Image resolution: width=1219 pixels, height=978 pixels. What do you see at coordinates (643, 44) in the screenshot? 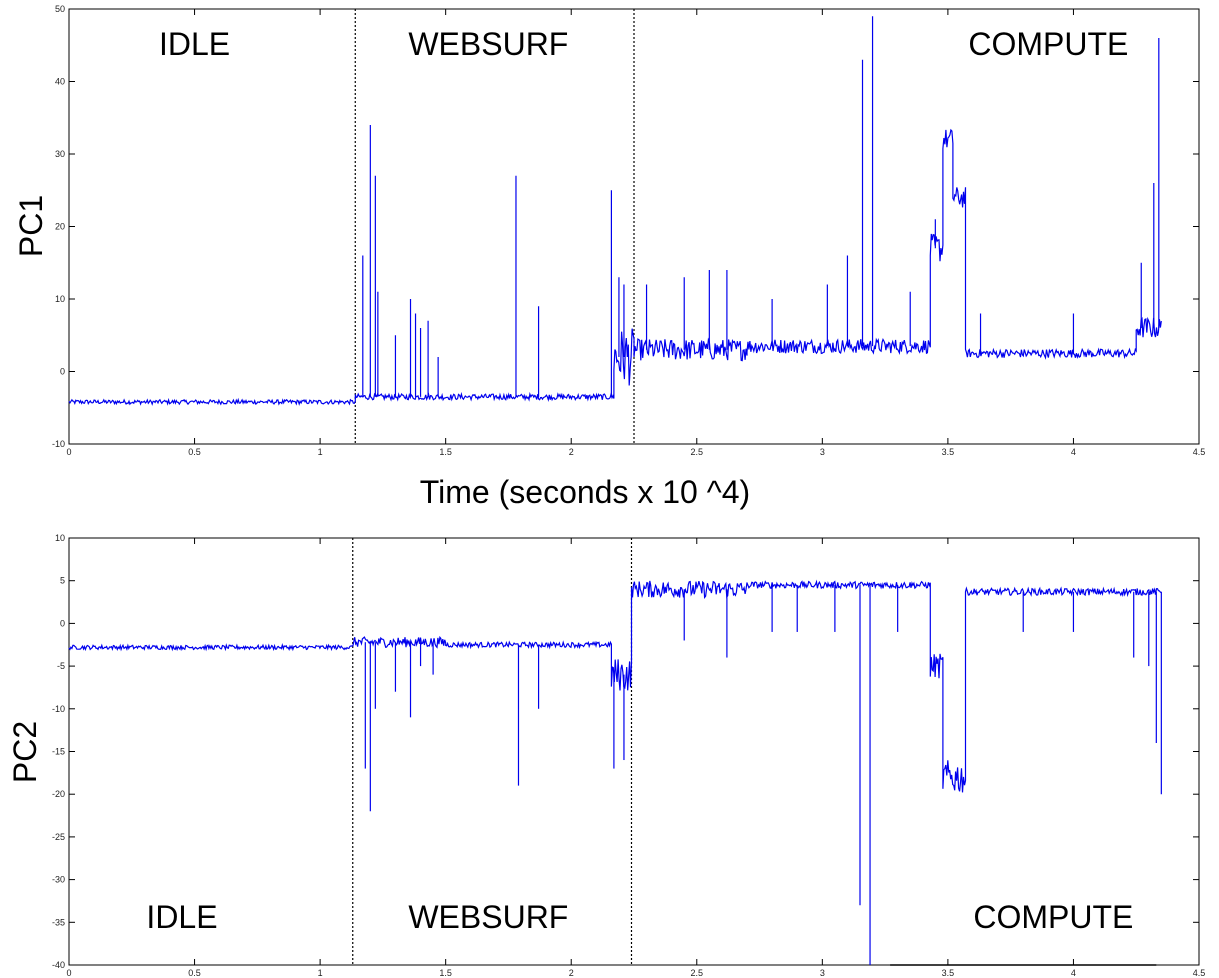
I see `pc1-region-labels: IDLE WEBSURF COMPUTE` at bounding box center [643, 44].